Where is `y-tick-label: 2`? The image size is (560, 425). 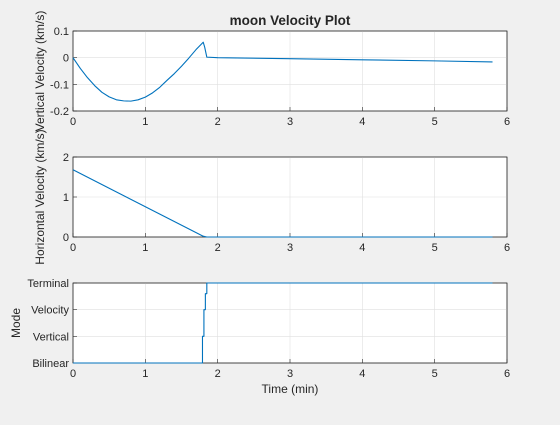 y-tick-label: 2 is located at coordinates (66, 158).